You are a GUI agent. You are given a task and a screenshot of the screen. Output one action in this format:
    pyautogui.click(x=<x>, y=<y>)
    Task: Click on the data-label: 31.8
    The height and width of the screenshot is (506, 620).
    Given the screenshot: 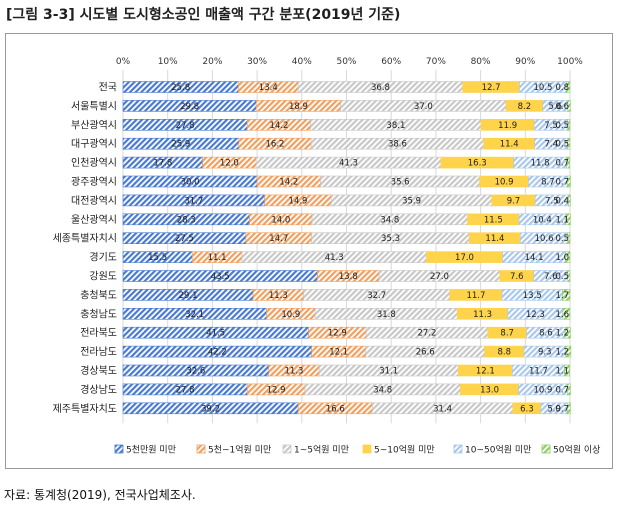 What is the action you would take?
    pyautogui.click(x=386, y=315)
    